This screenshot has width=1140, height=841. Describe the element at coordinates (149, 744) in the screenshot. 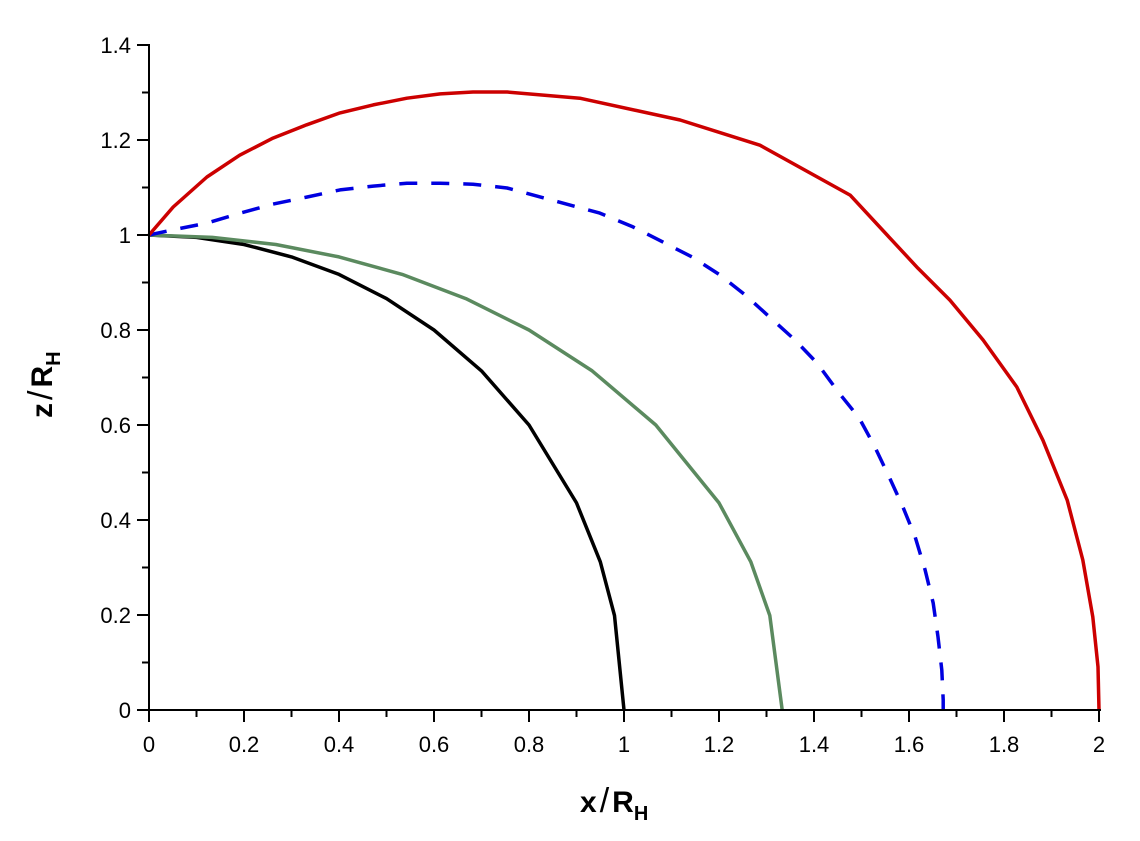

I see `x-tick-label: 0` at that location.